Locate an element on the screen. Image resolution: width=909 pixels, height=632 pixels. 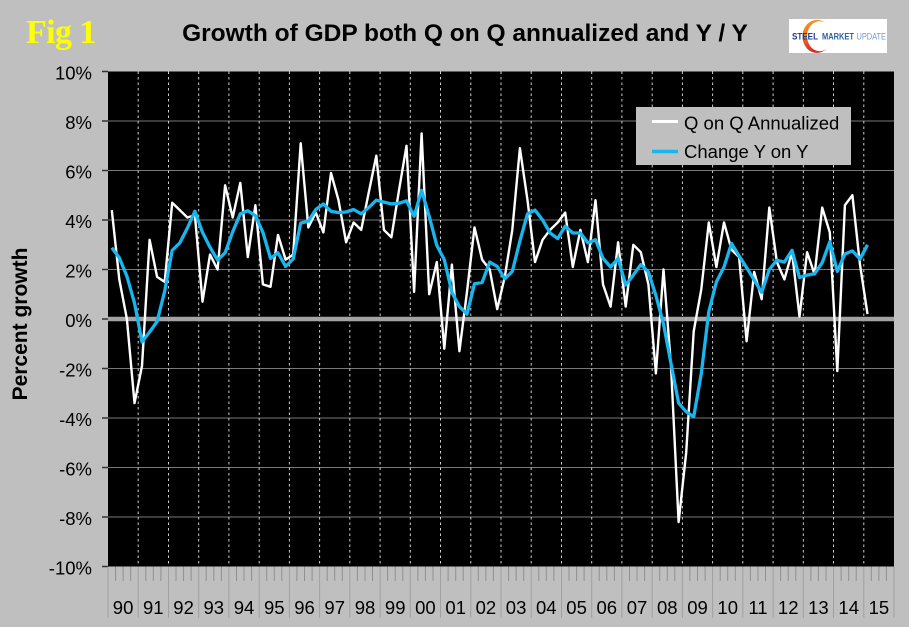
svg-text: 01 is located at coordinates (455, 607).